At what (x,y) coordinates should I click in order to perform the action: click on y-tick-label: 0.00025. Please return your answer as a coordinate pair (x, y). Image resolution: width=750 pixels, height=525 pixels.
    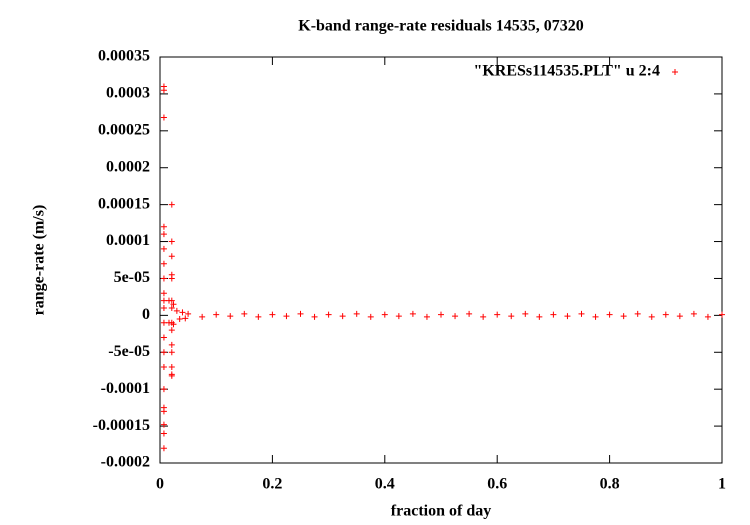
    Looking at the image, I should click on (124, 129).